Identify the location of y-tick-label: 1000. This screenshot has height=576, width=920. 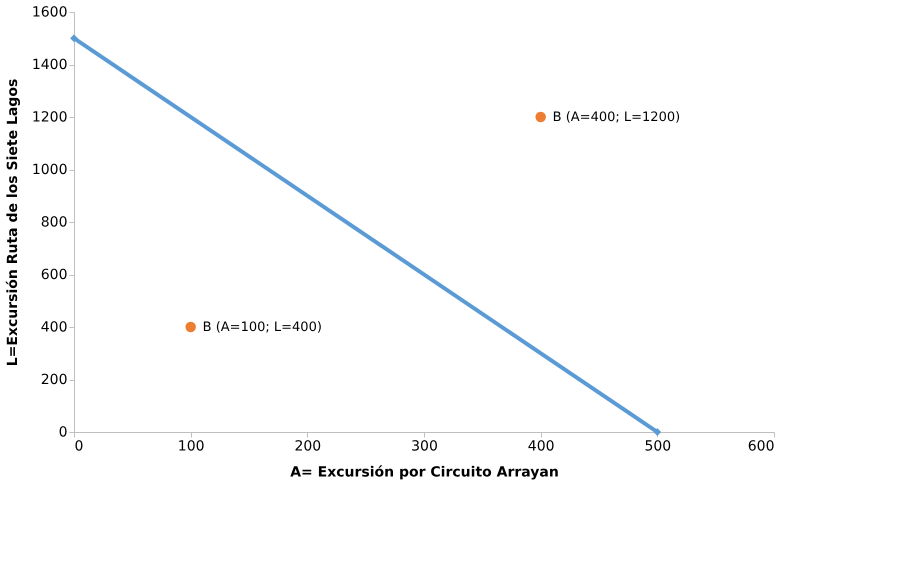
(50, 170).